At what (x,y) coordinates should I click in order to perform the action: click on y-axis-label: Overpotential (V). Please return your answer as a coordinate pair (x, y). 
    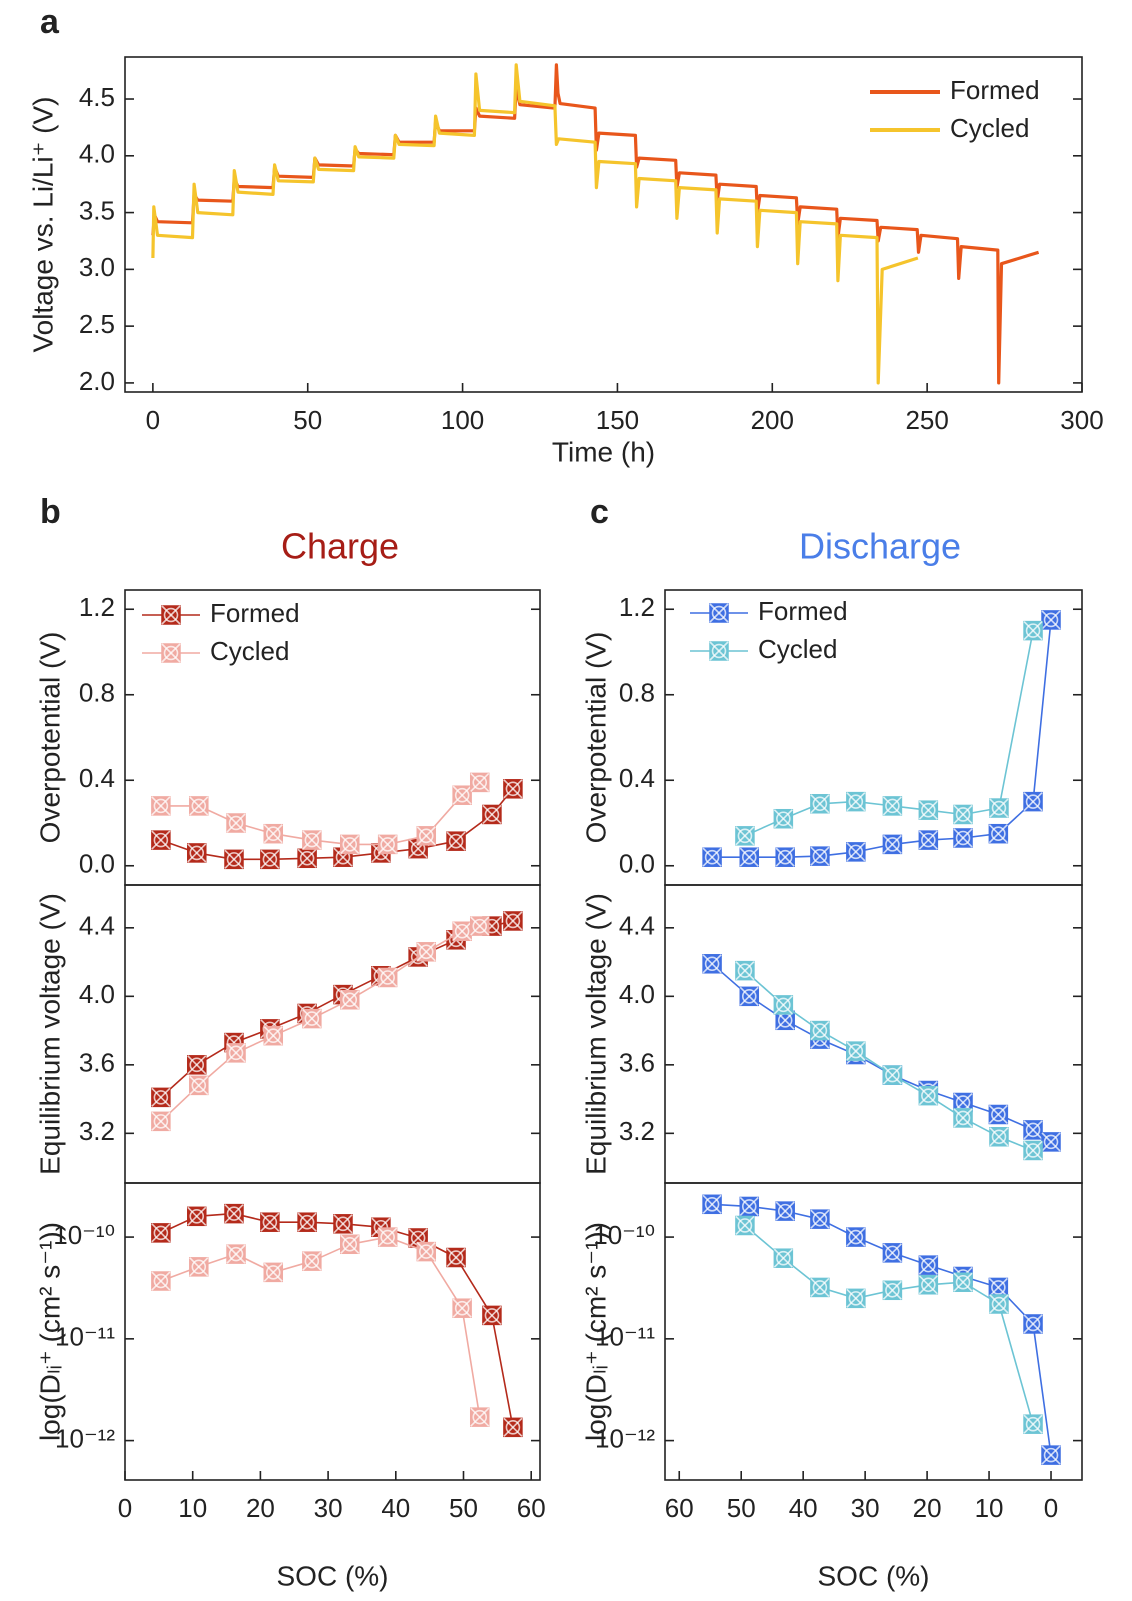
    Looking at the image, I should click on (49, 738).